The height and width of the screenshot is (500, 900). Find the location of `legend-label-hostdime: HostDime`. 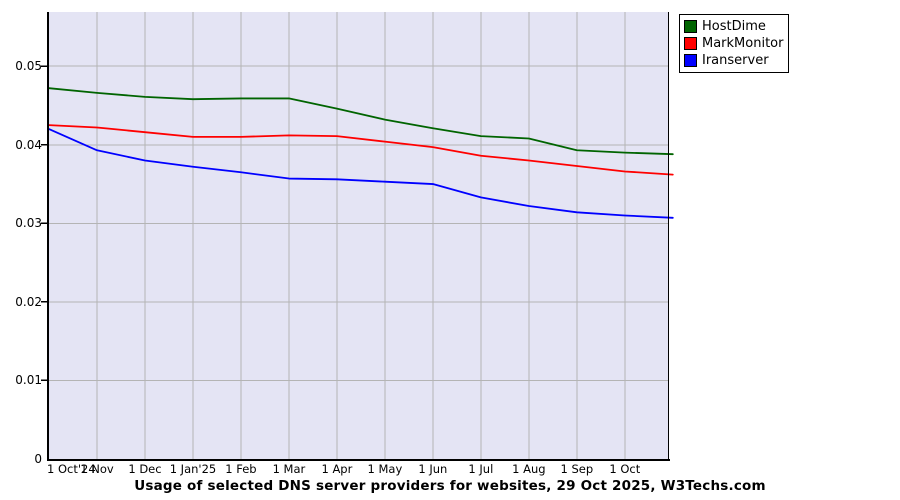

legend-label-hostdime: HostDime is located at coordinates (734, 26).